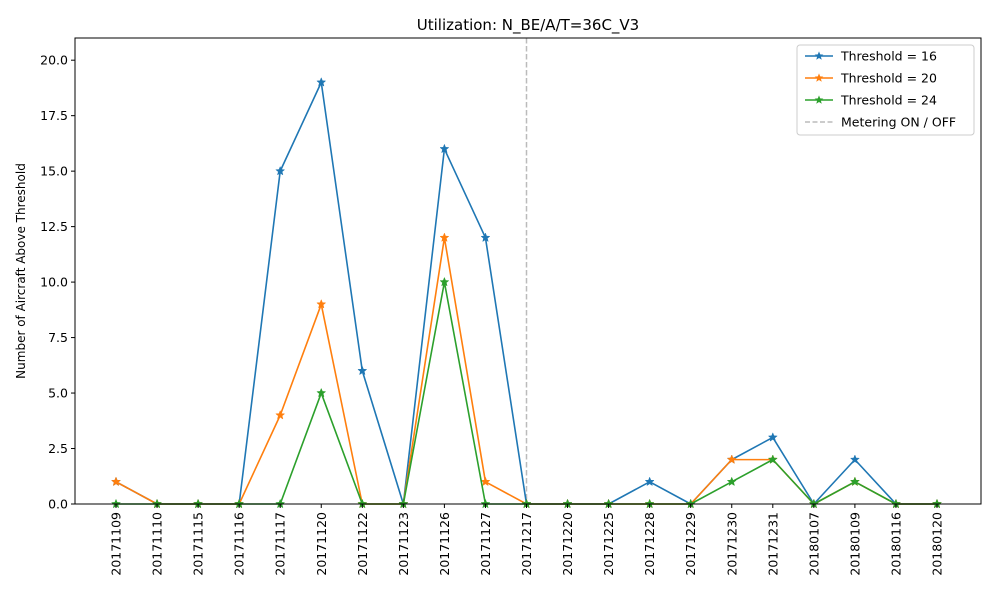 The height and width of the screenshot is (600, 1000). What do you see at coordinates (239, 544) in the screenshot?
I see `x-tick-label: 20171116` at bounding box center [239, 544].